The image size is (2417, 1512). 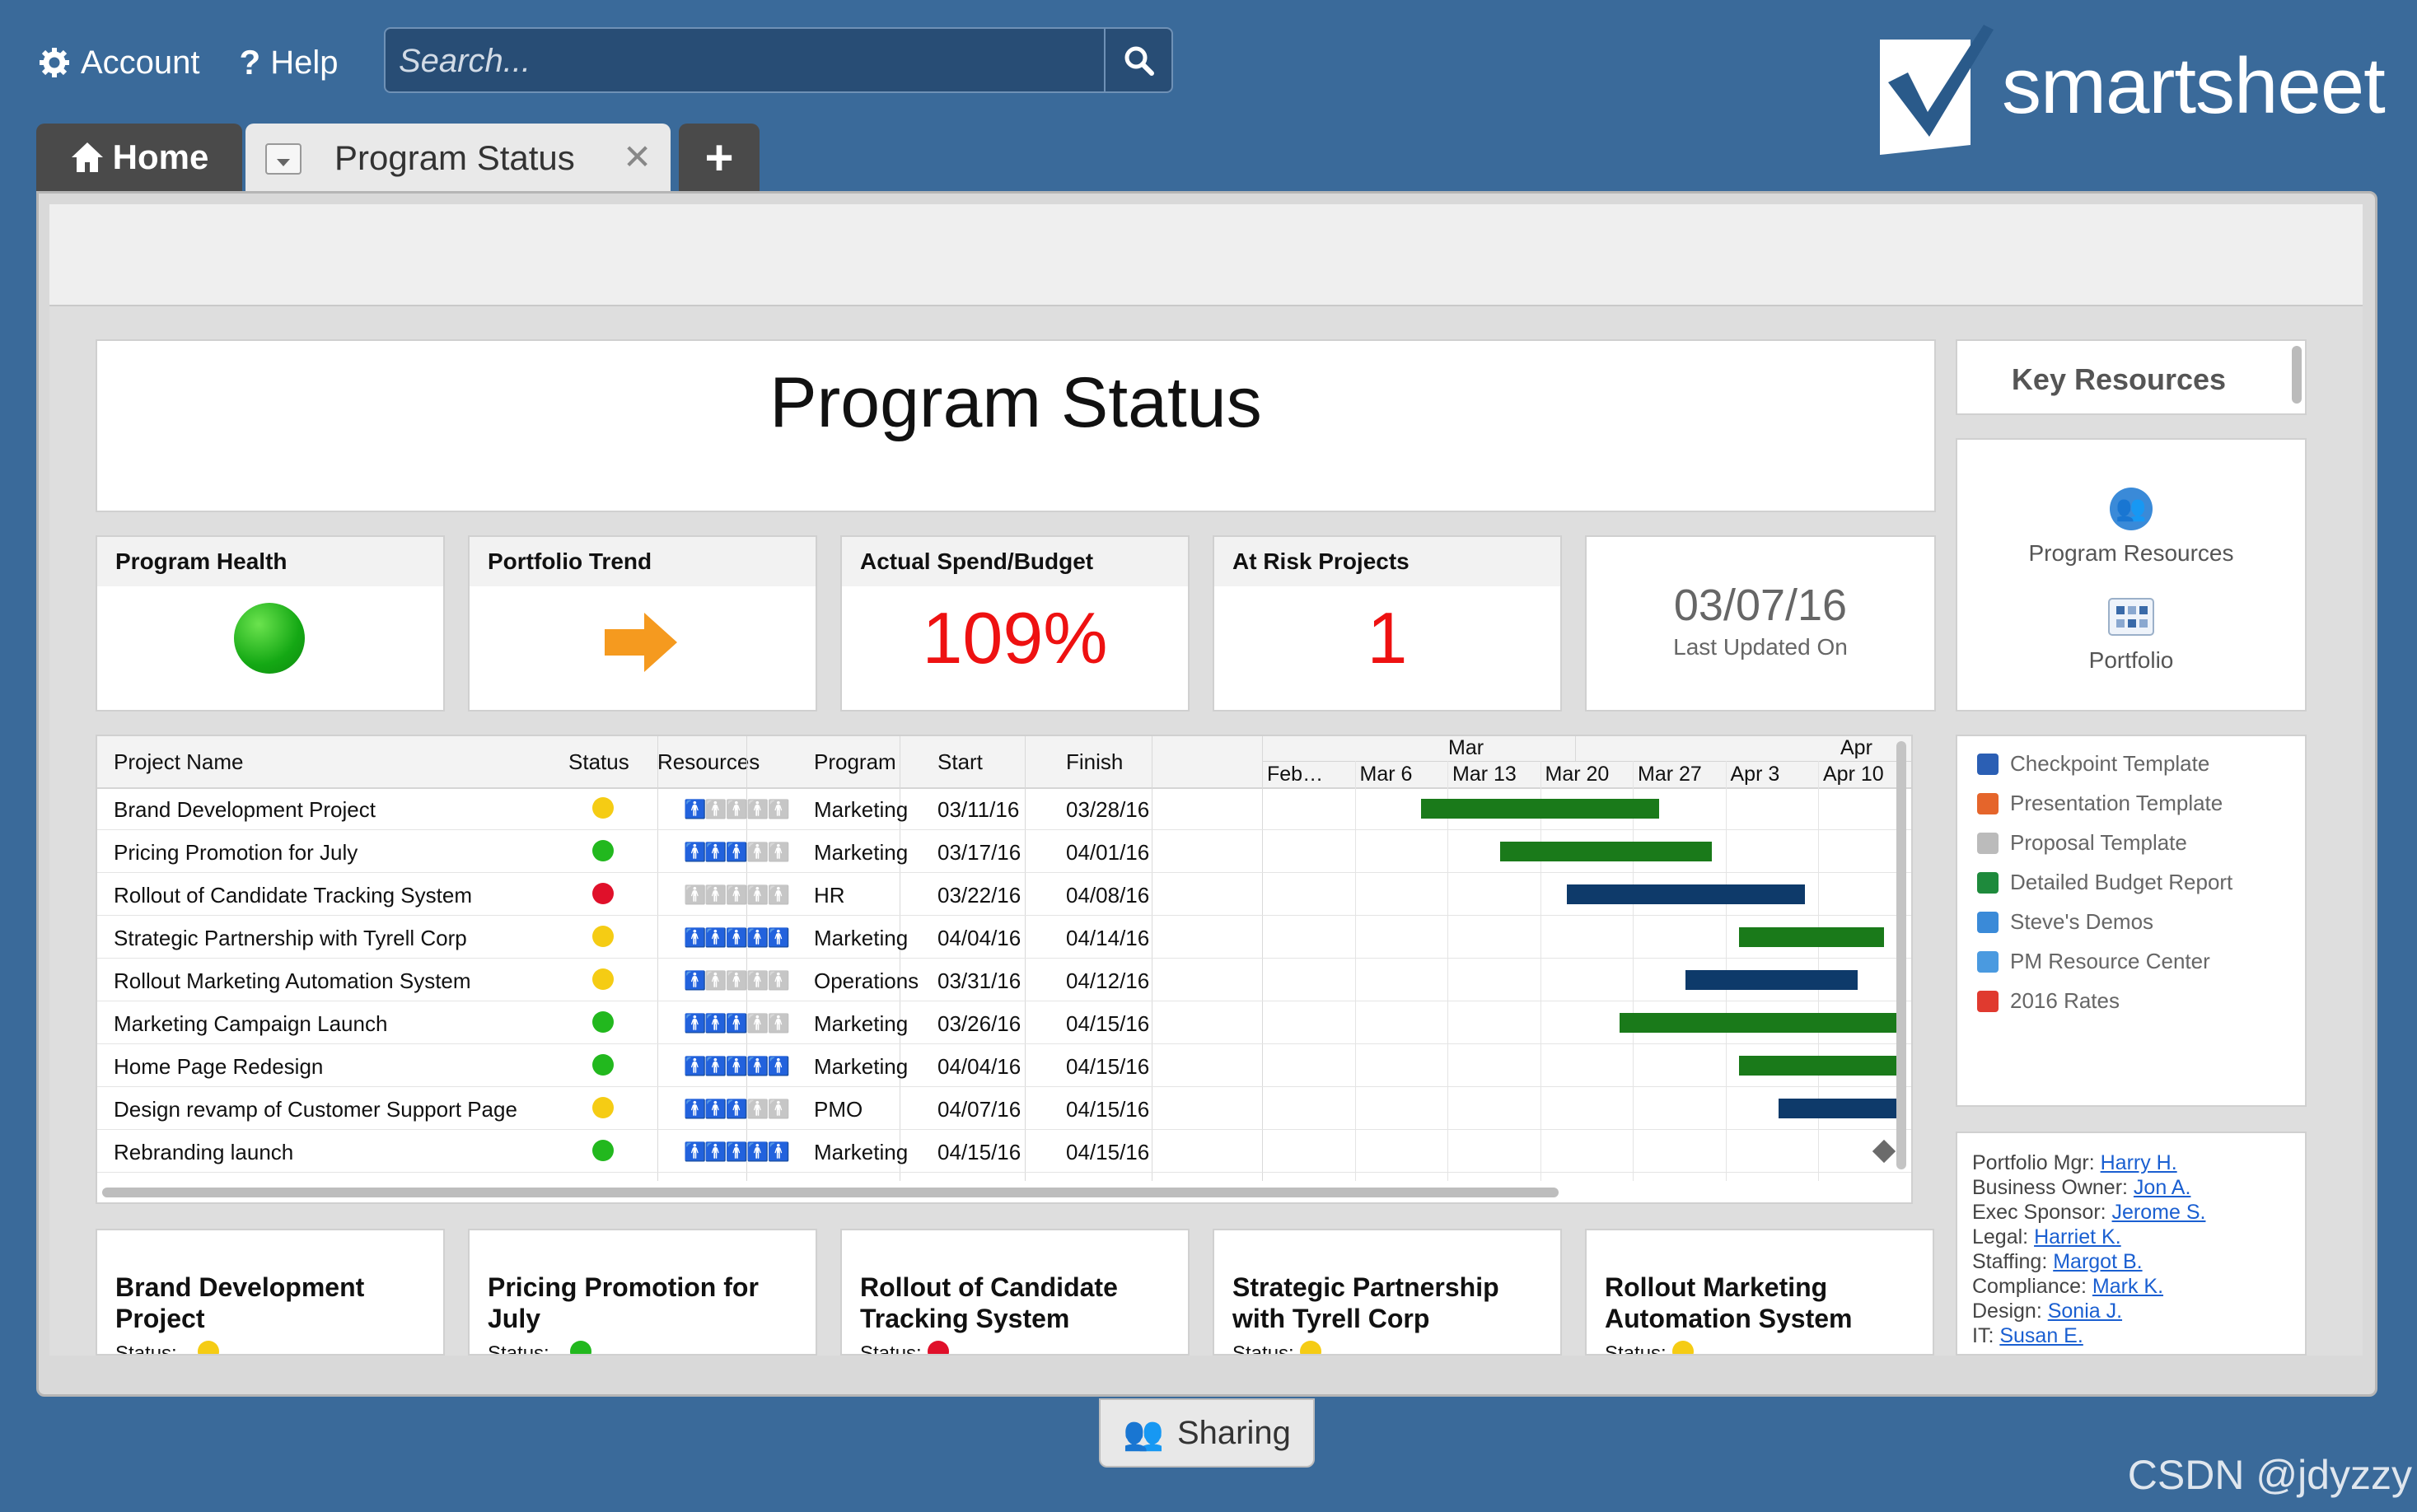 What do you see at coordinates (1108, 809) in the screenshot?
I see `finish-cell: 03/28/16` at bounding box center [1108, 809].